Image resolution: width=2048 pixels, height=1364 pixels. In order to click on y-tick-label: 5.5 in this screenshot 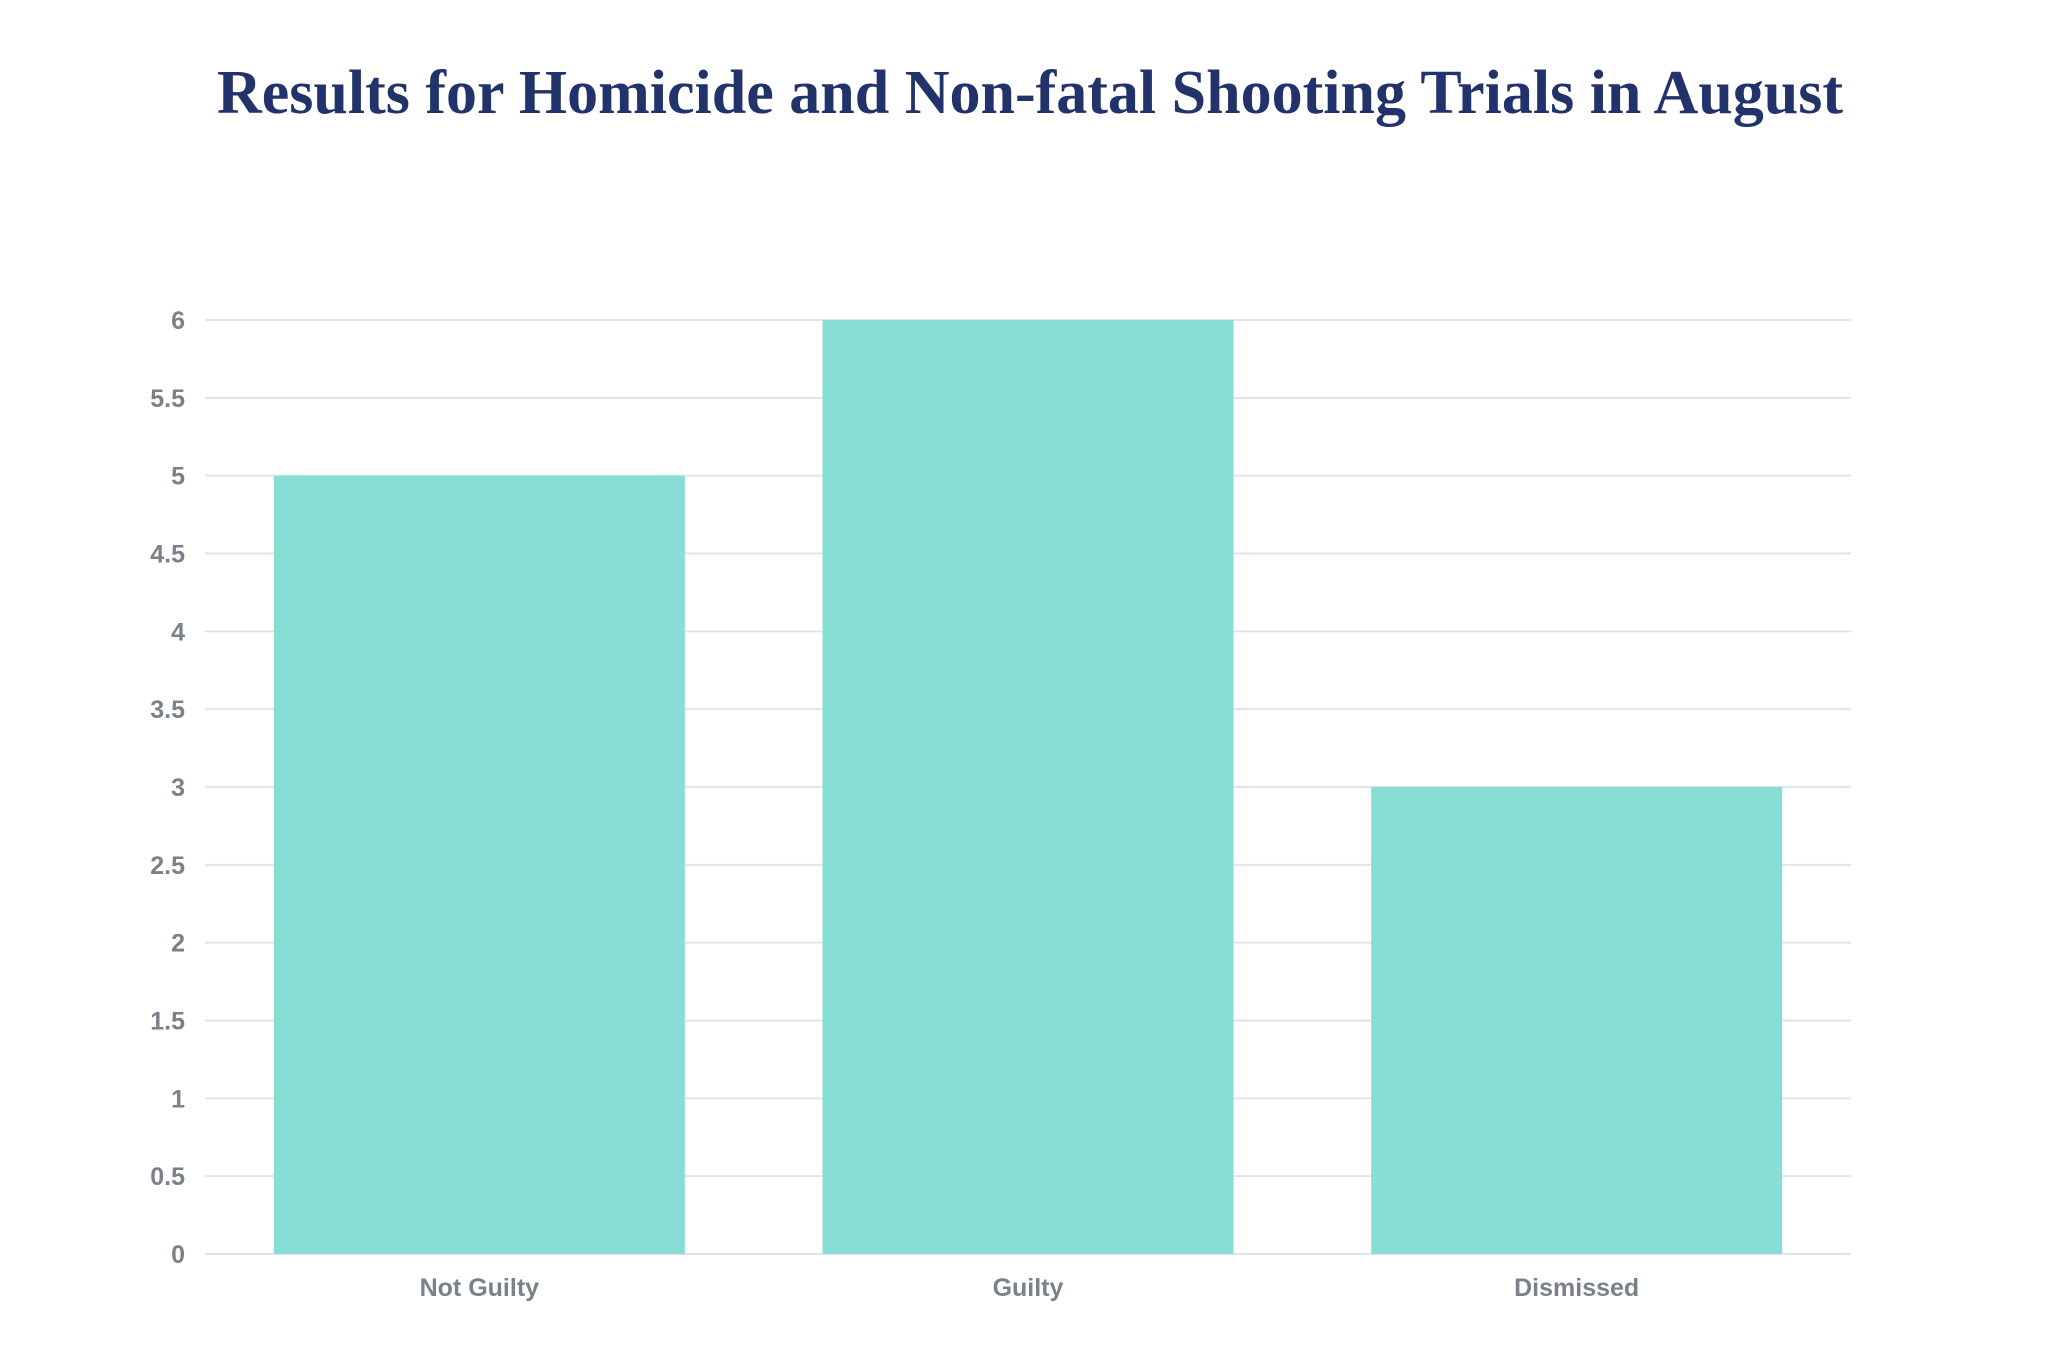, I will do `click(167, 399)`.